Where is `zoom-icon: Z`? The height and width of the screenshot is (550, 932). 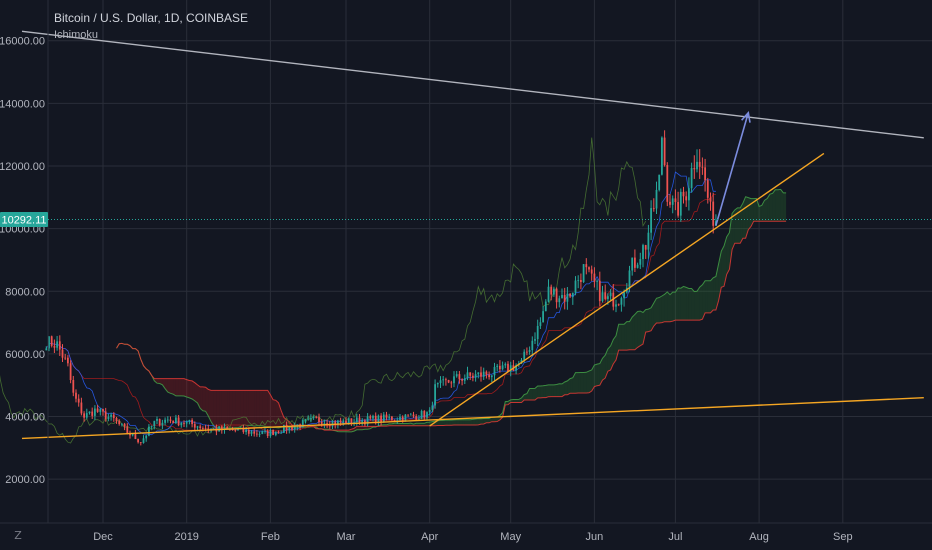 zoom-icon: Z is located at coordinates (18, 535).